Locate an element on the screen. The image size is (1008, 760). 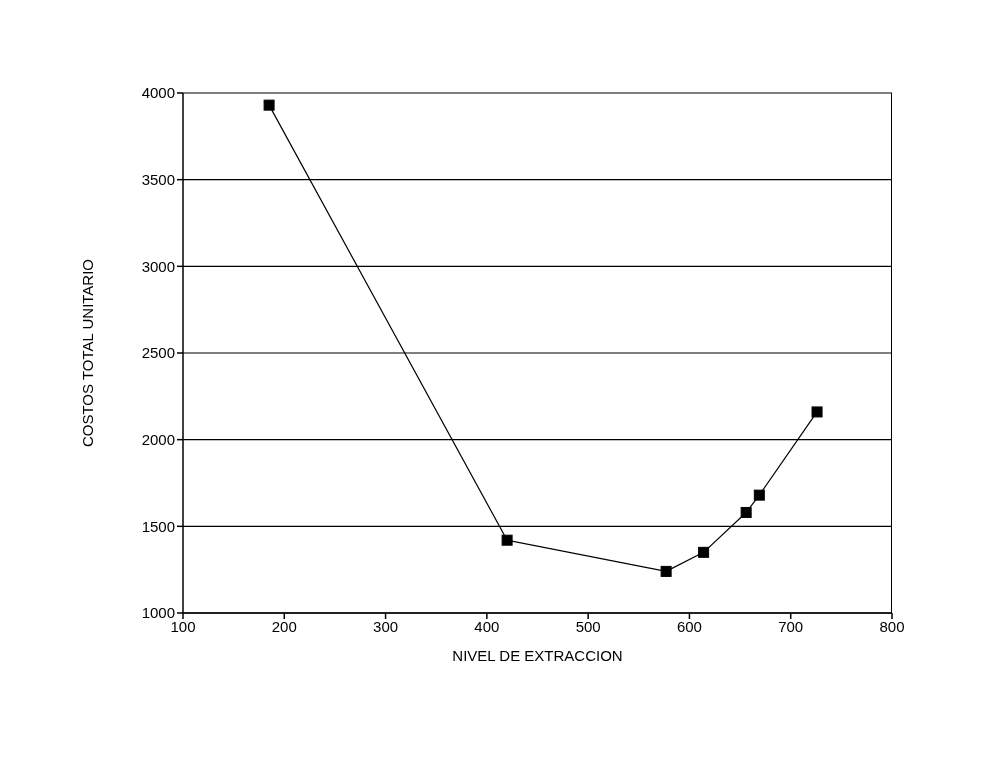
y-tick-label: 1500 is located at coordinates (158, 526).